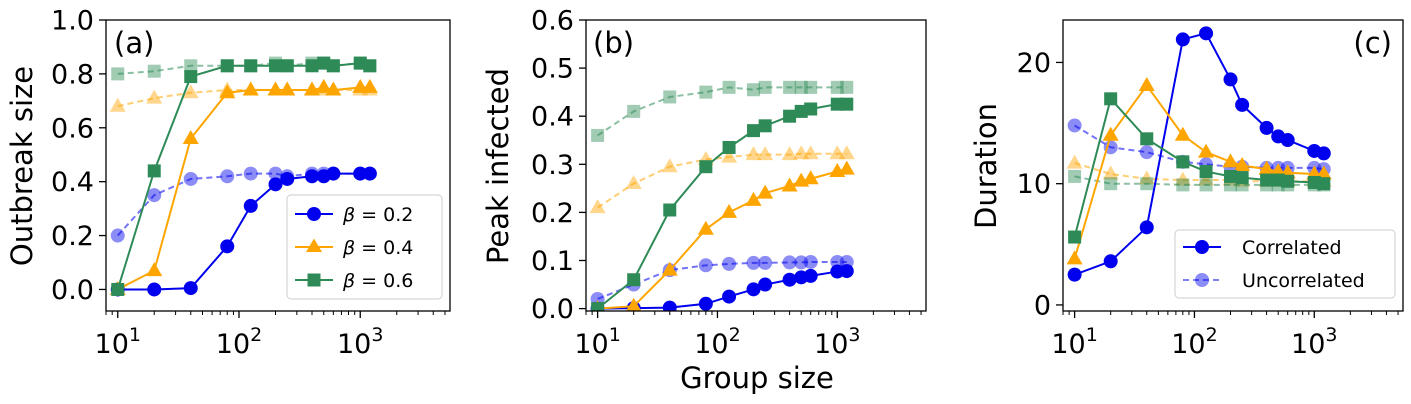 The height and width of the screenshot is (404, 1411). Describe the element at coordinates (717, 342) in the screenshot. I see `panel-b-xtick-label-1: 102` at that location.